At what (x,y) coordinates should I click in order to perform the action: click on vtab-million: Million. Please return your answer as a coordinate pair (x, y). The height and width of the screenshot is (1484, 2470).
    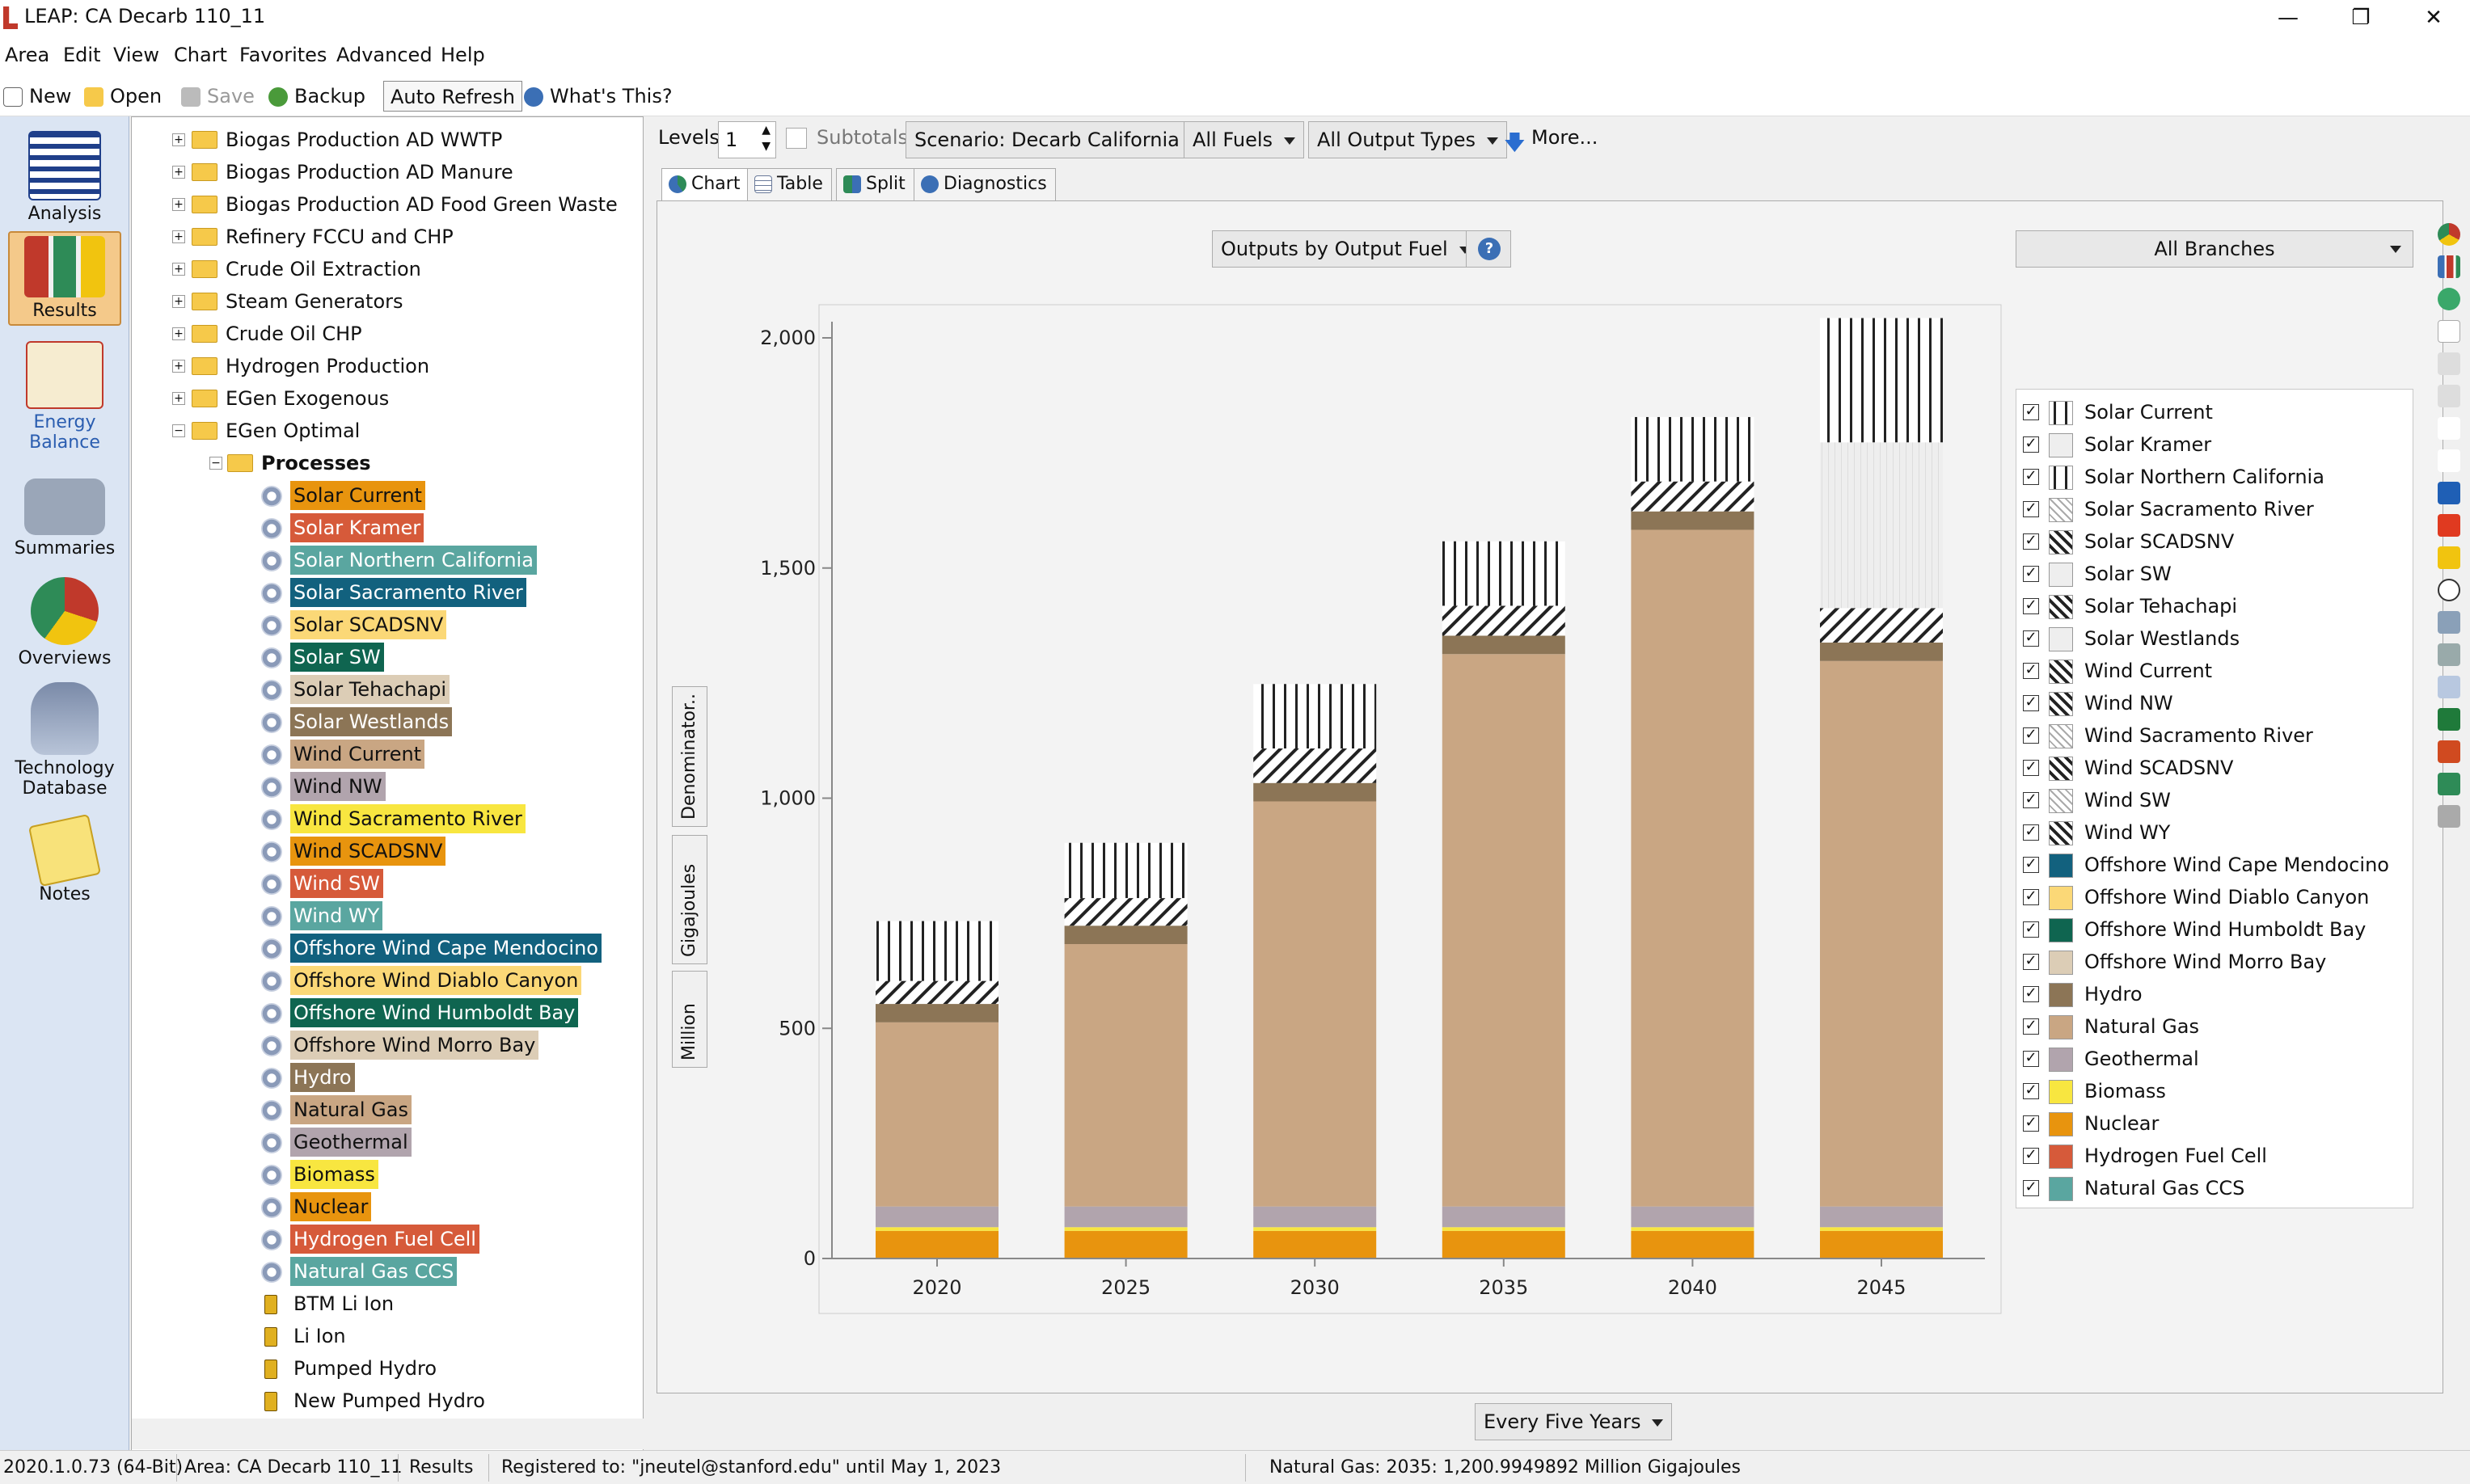
    Looking at the image, I should click on (689, 1019).